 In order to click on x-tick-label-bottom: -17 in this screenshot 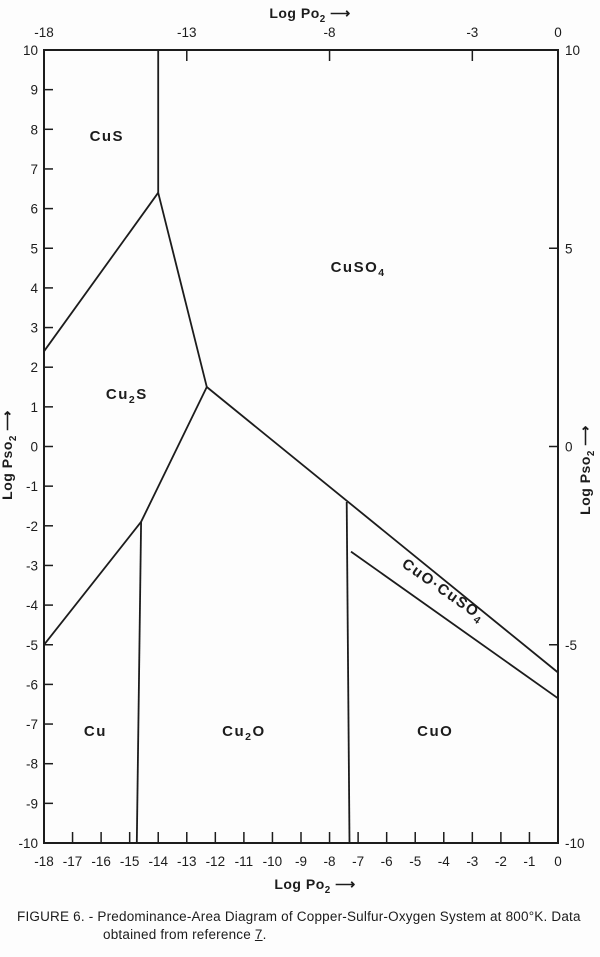, I will do `click(73, 861)`.